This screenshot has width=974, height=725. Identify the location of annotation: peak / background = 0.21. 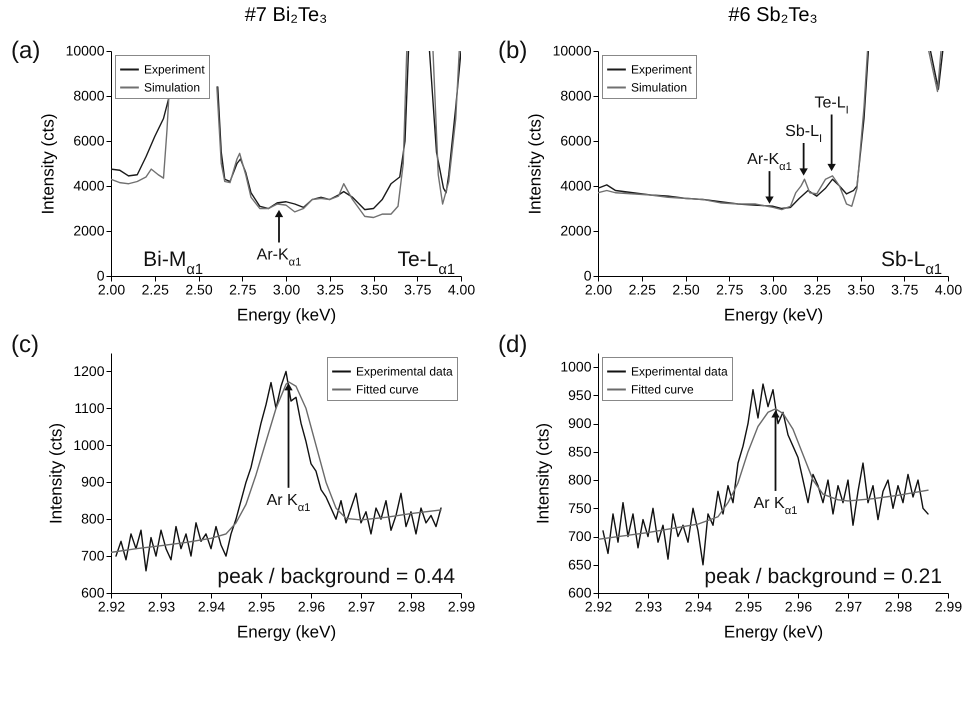
(823, 576).